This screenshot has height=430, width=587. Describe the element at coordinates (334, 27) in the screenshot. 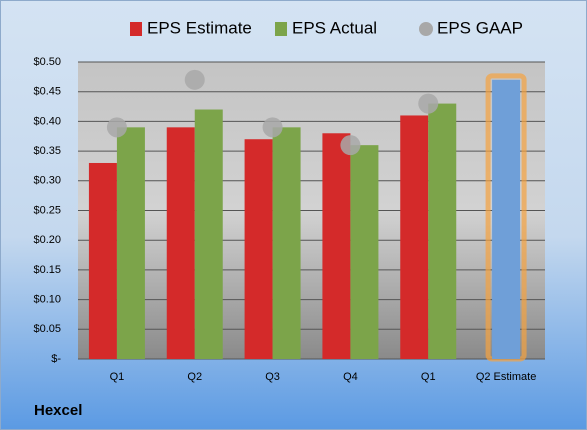

I see `legend-label: EPS Actual` at that location.